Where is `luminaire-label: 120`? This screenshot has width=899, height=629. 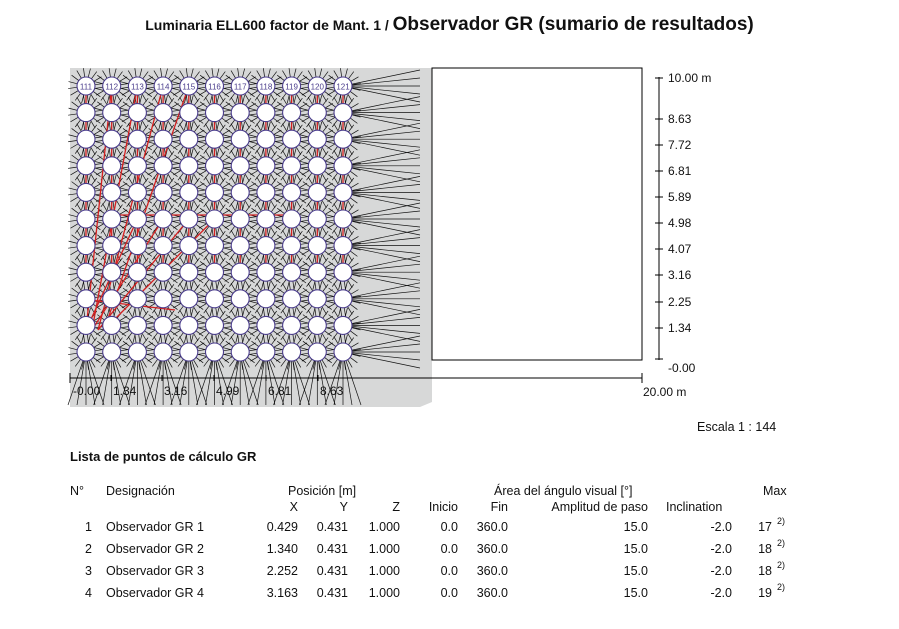 luminaire-label: 120 is located at coordinates (318, 87).